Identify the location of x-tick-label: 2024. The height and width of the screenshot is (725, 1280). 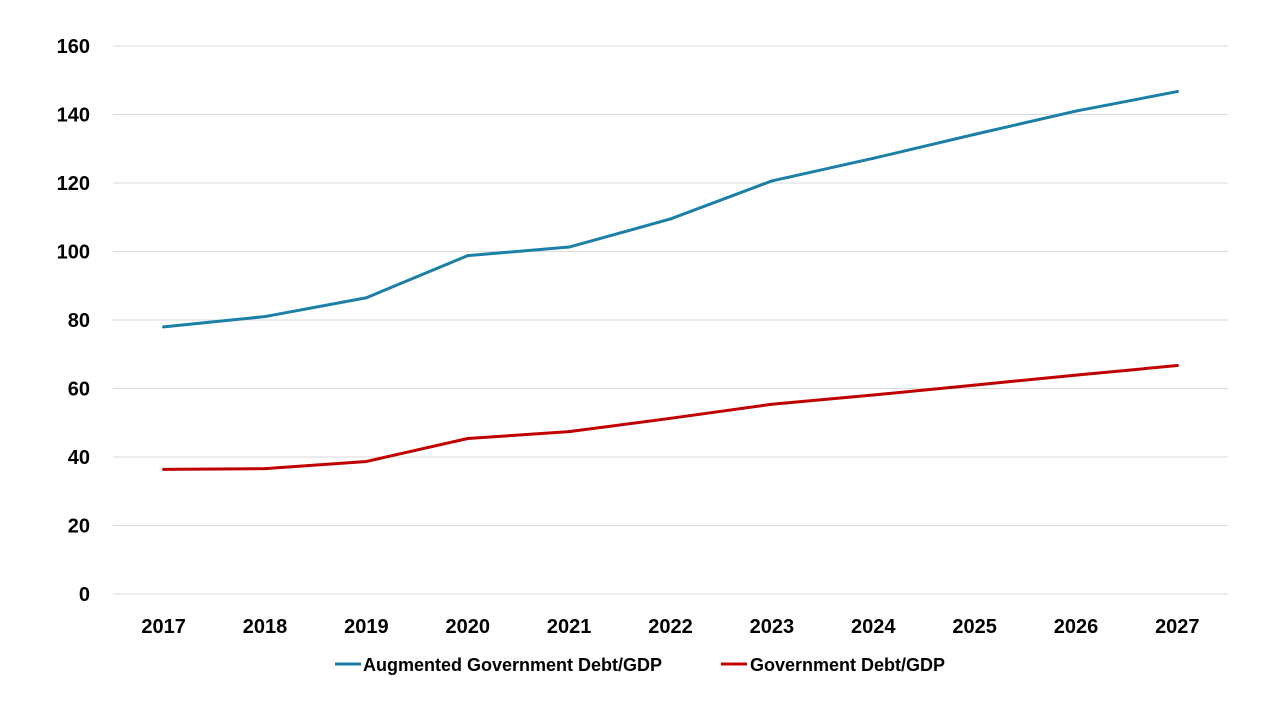
(873, 627).